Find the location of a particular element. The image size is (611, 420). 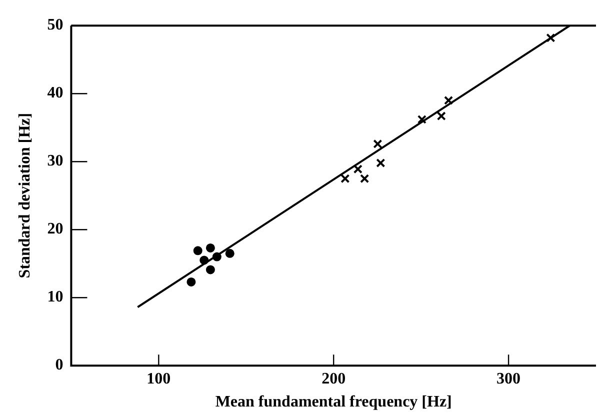

x-tick-label: 300 is located at coordinates (508, 379).